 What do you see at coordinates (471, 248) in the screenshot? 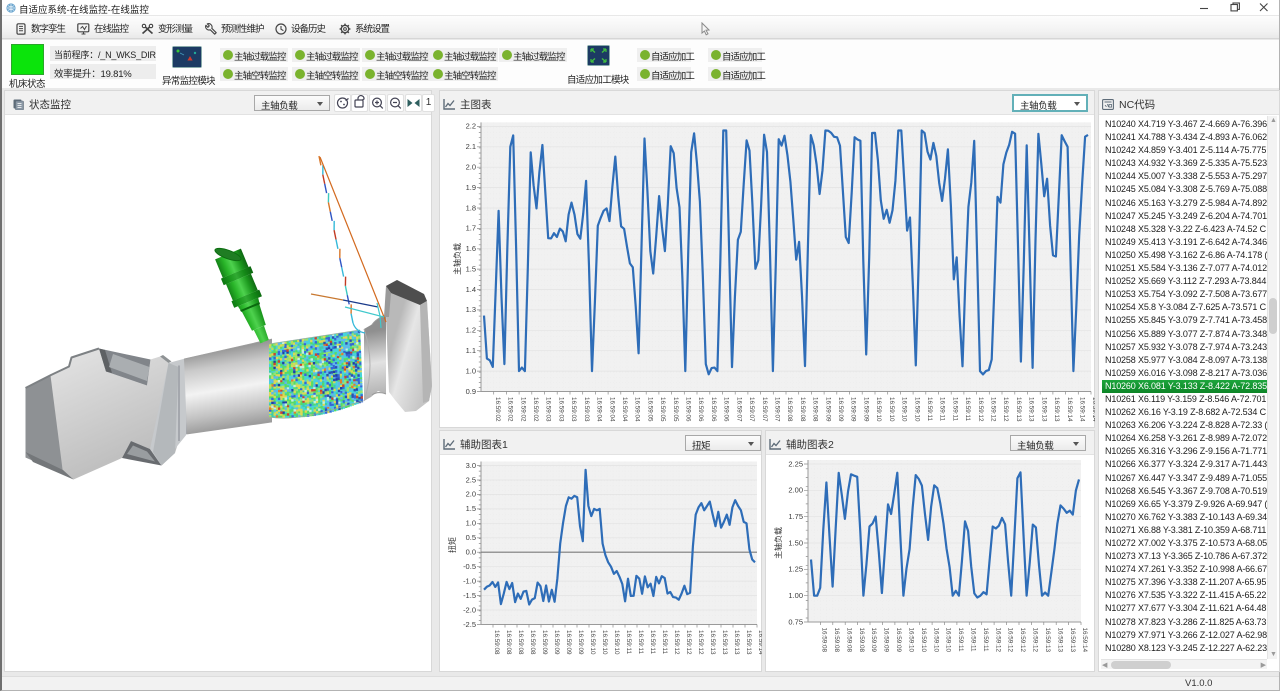
I see `svg-text: 1.6` at bounding box center [471, 248].